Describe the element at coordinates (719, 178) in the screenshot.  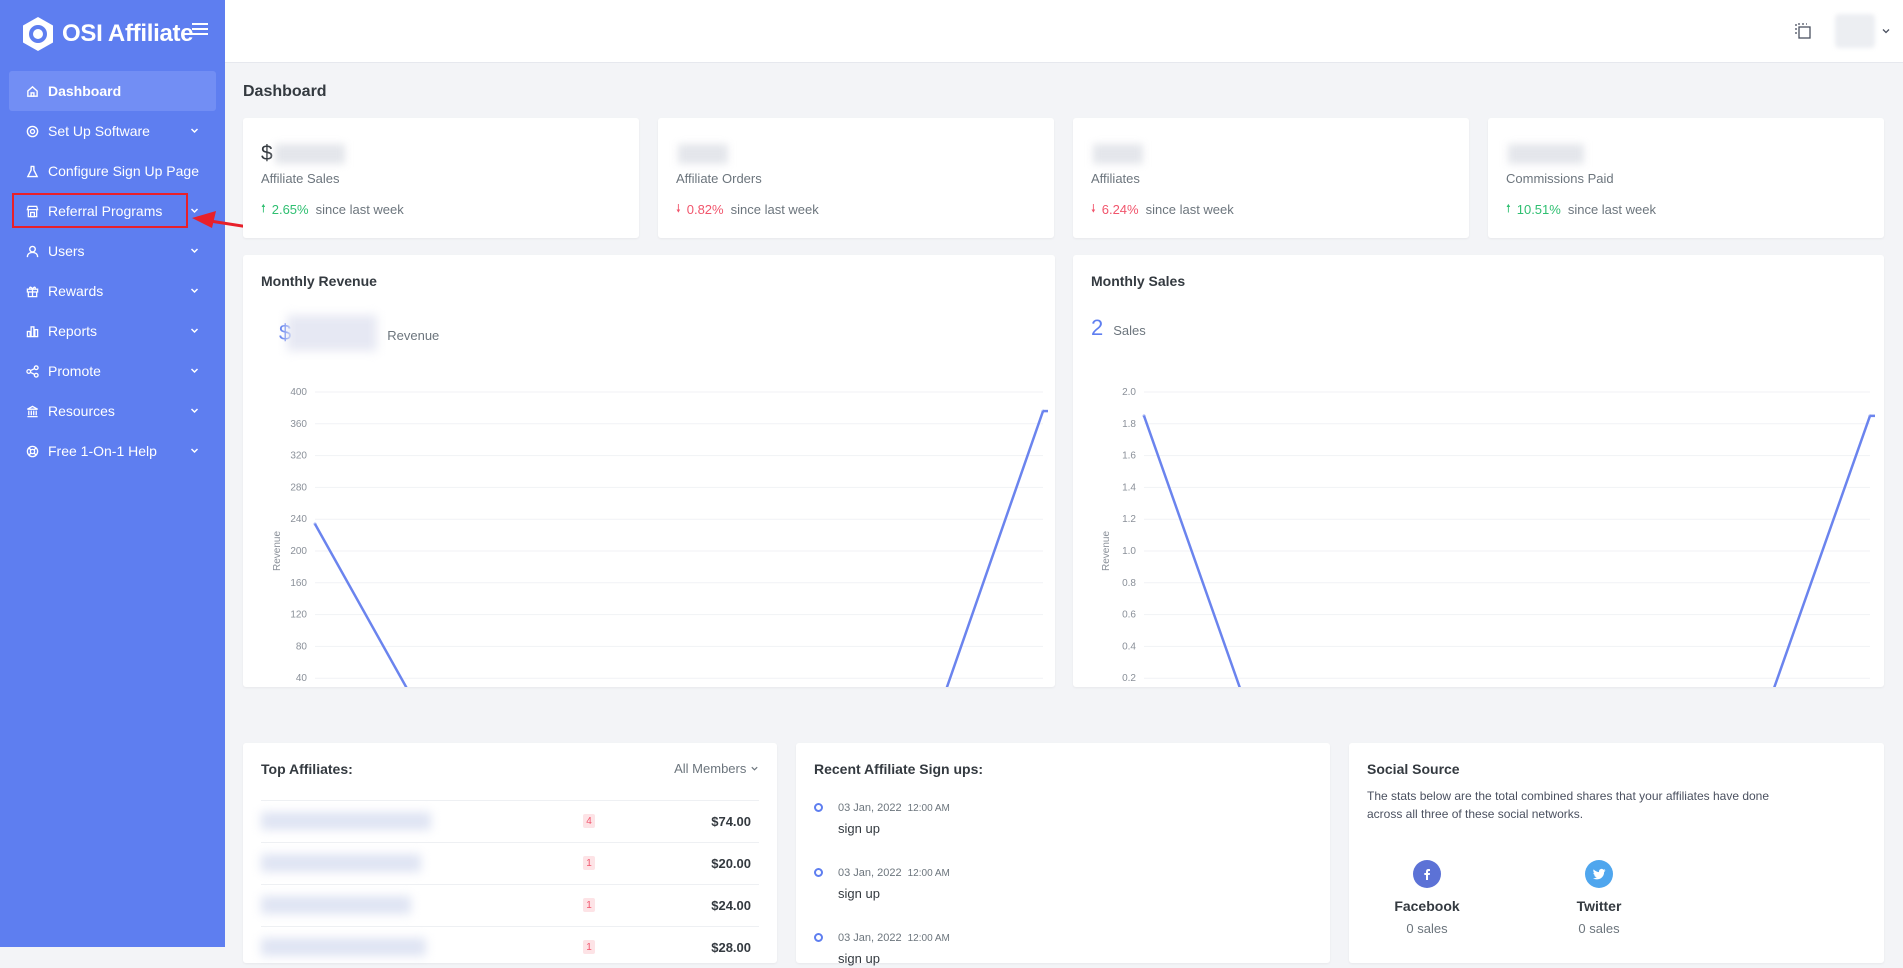
I see `stat-label: Affiliate Orders` at that location.